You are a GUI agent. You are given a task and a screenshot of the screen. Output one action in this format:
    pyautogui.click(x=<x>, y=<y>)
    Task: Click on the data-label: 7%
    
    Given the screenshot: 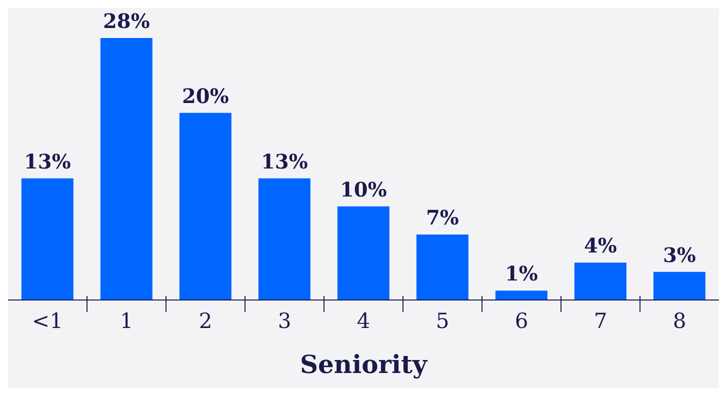 What is the action you would take?
    pyautogui.click(x=442, y=218)
    